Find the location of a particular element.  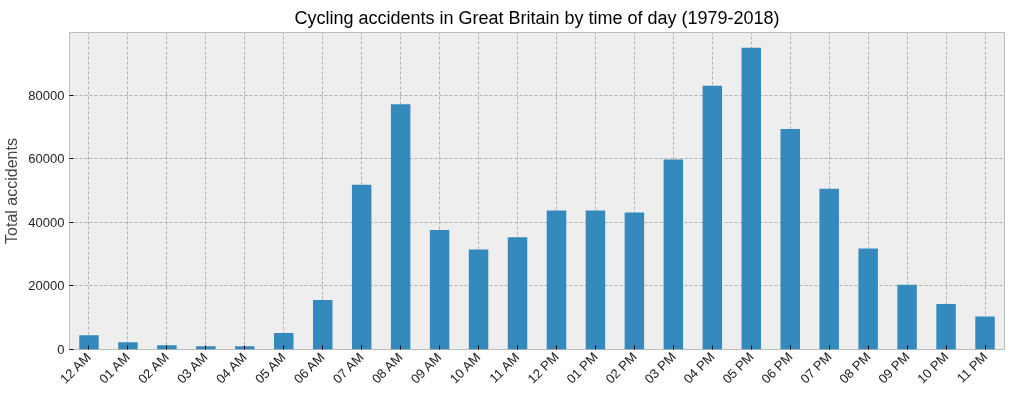

x-tick-label: 11 AM is located at coordinates (504, 367).